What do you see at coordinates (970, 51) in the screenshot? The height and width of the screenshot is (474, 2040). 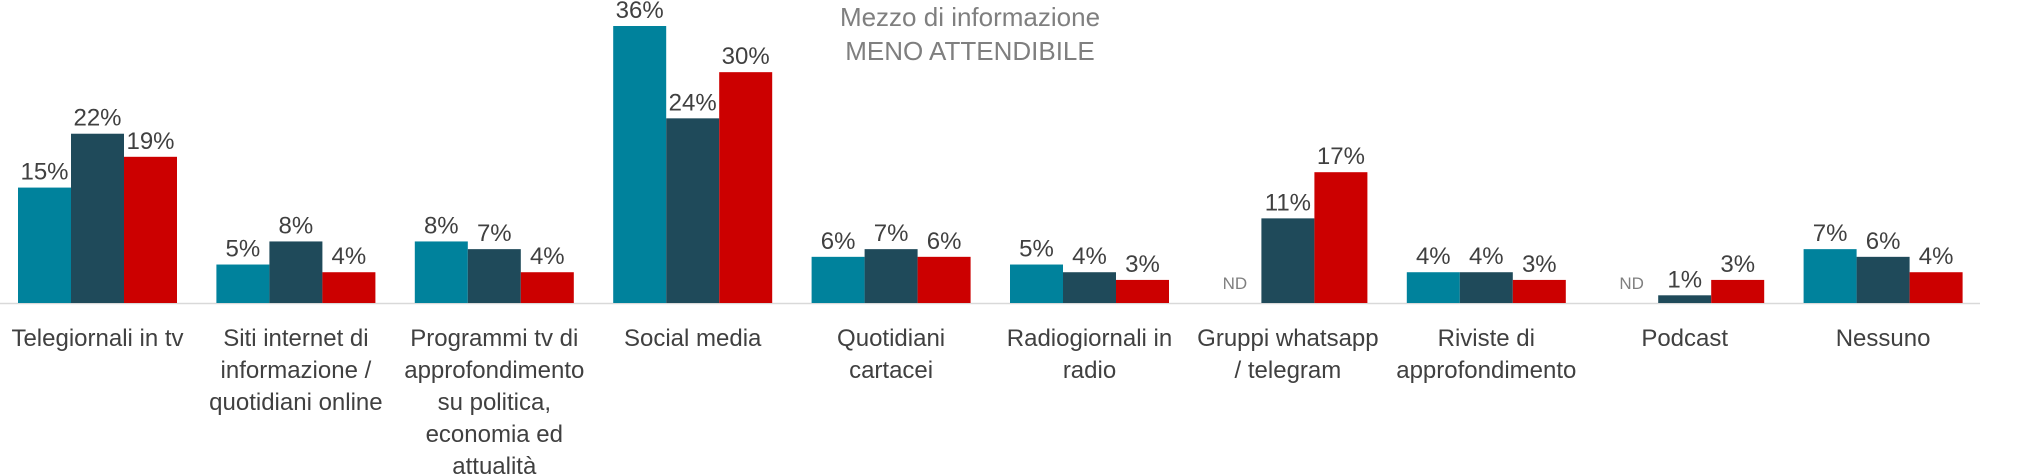 I see `chart-title-line2: MENO ATTENDIBILE` at bounding box center [970, 51].